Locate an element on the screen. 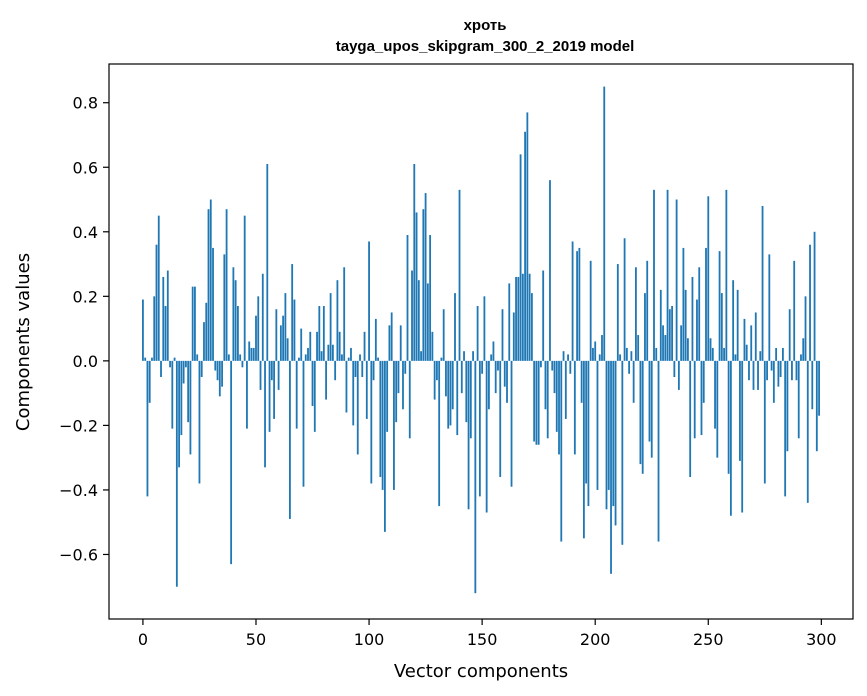  y-tick-label: −0.2 is located at coordinates (78, 425).